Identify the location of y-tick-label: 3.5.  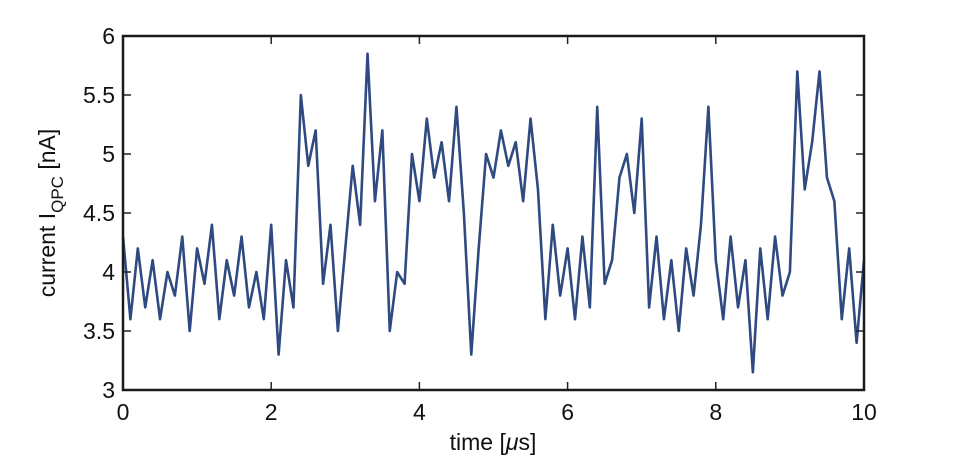
(99, 331).